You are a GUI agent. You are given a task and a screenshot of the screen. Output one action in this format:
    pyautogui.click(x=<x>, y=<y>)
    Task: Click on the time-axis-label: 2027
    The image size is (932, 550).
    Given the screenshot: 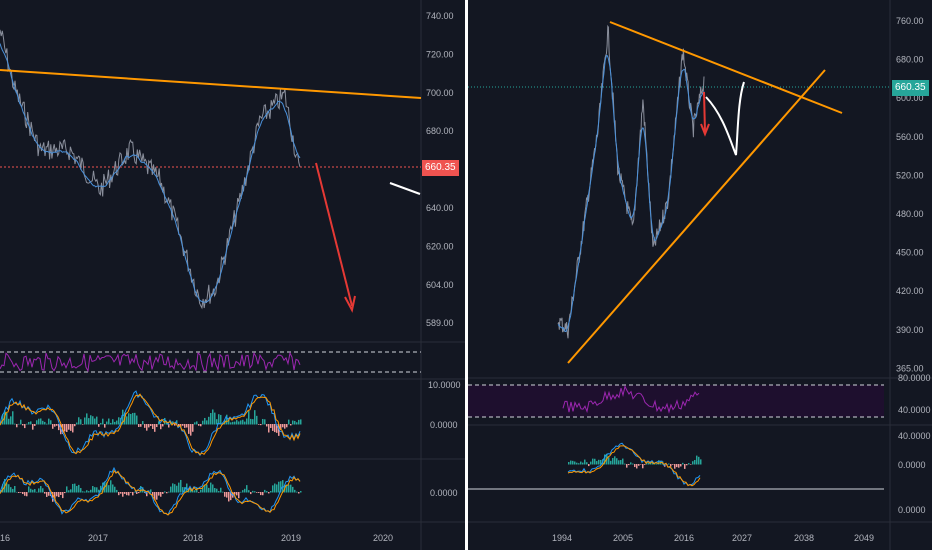 What is the action you would take?
    pyautogui.click(x=742, y=538)
    